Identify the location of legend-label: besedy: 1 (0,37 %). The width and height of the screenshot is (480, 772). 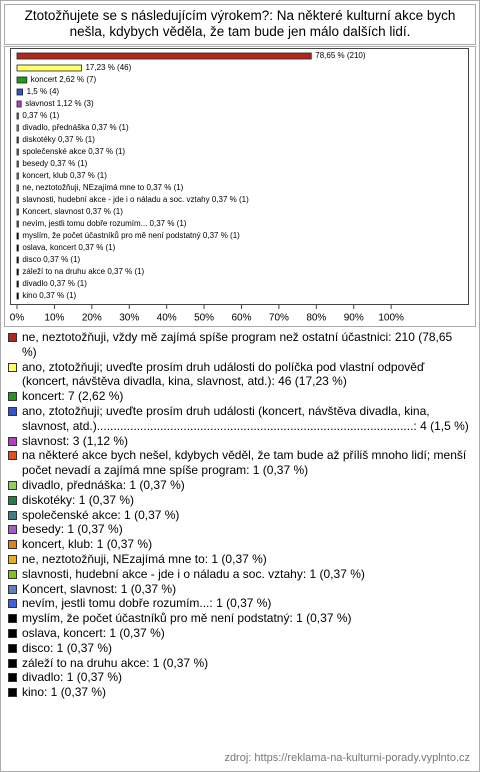
(72, 529).